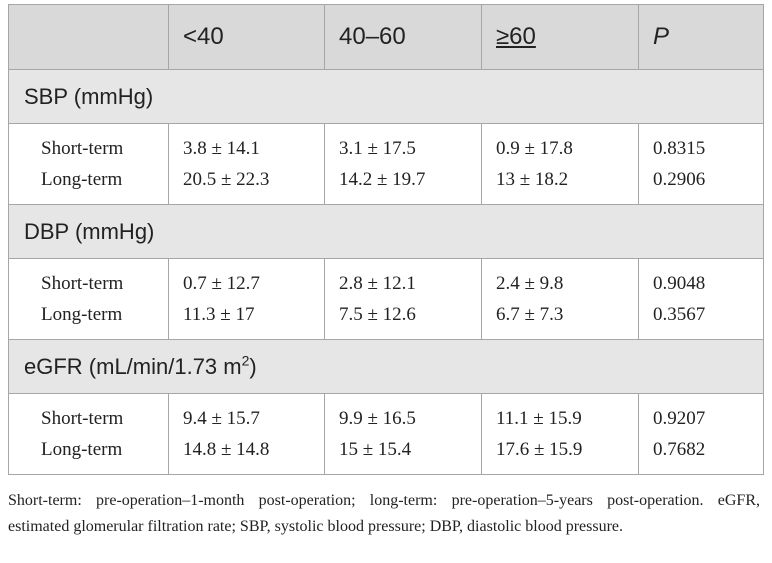 The height and width of the screenshot is (563, 772). What do you see at coordinates (701, 164) in the screenshot?
I see `cell-p-value: 0.8315 0.2906` at bounding box center [701, 164].